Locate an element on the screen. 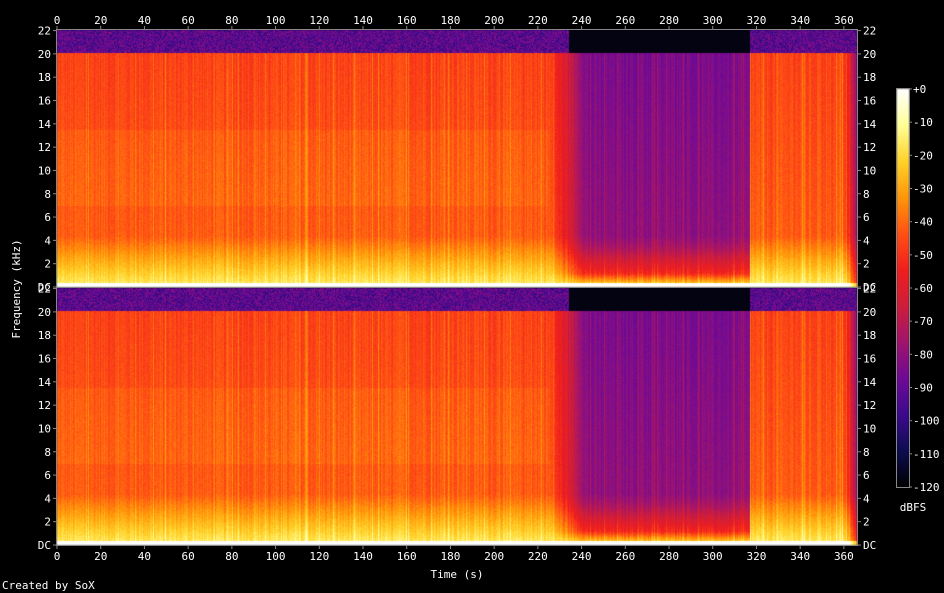 Image resolution: width=944 pixels, height=593 pixels. x-axis-label: Time (s) is located at coordinates (457, 574).